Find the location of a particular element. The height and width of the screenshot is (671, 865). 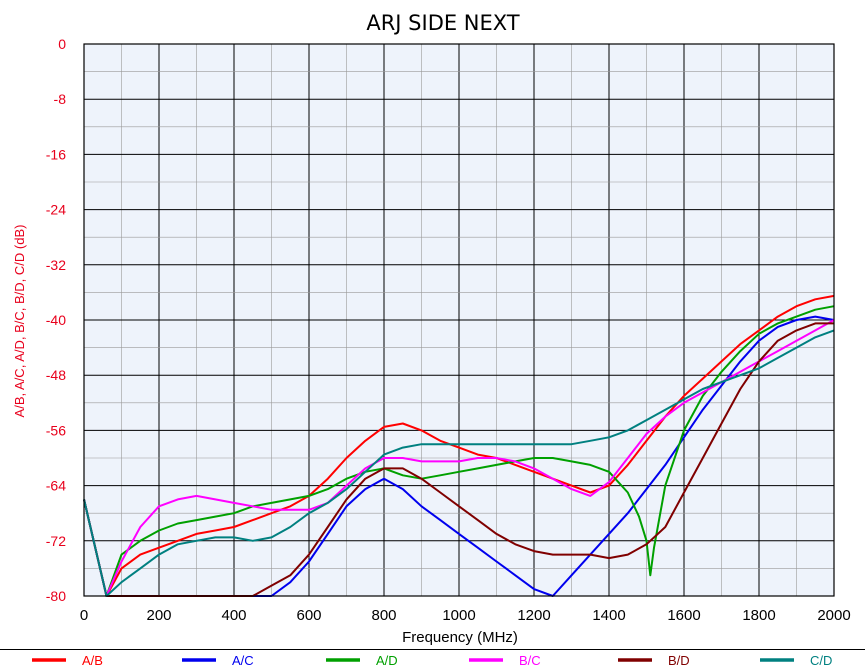

x-tick-label: 400 is located at coordinates (233, 615).